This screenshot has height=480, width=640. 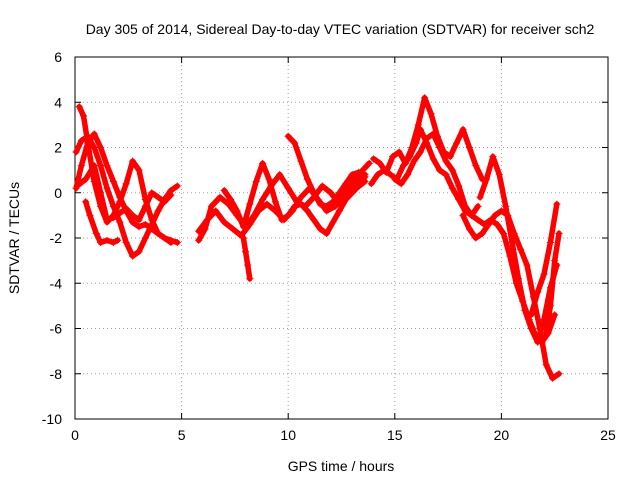 I want to click on y-tick-label: 0, so click(x=58, y=193).